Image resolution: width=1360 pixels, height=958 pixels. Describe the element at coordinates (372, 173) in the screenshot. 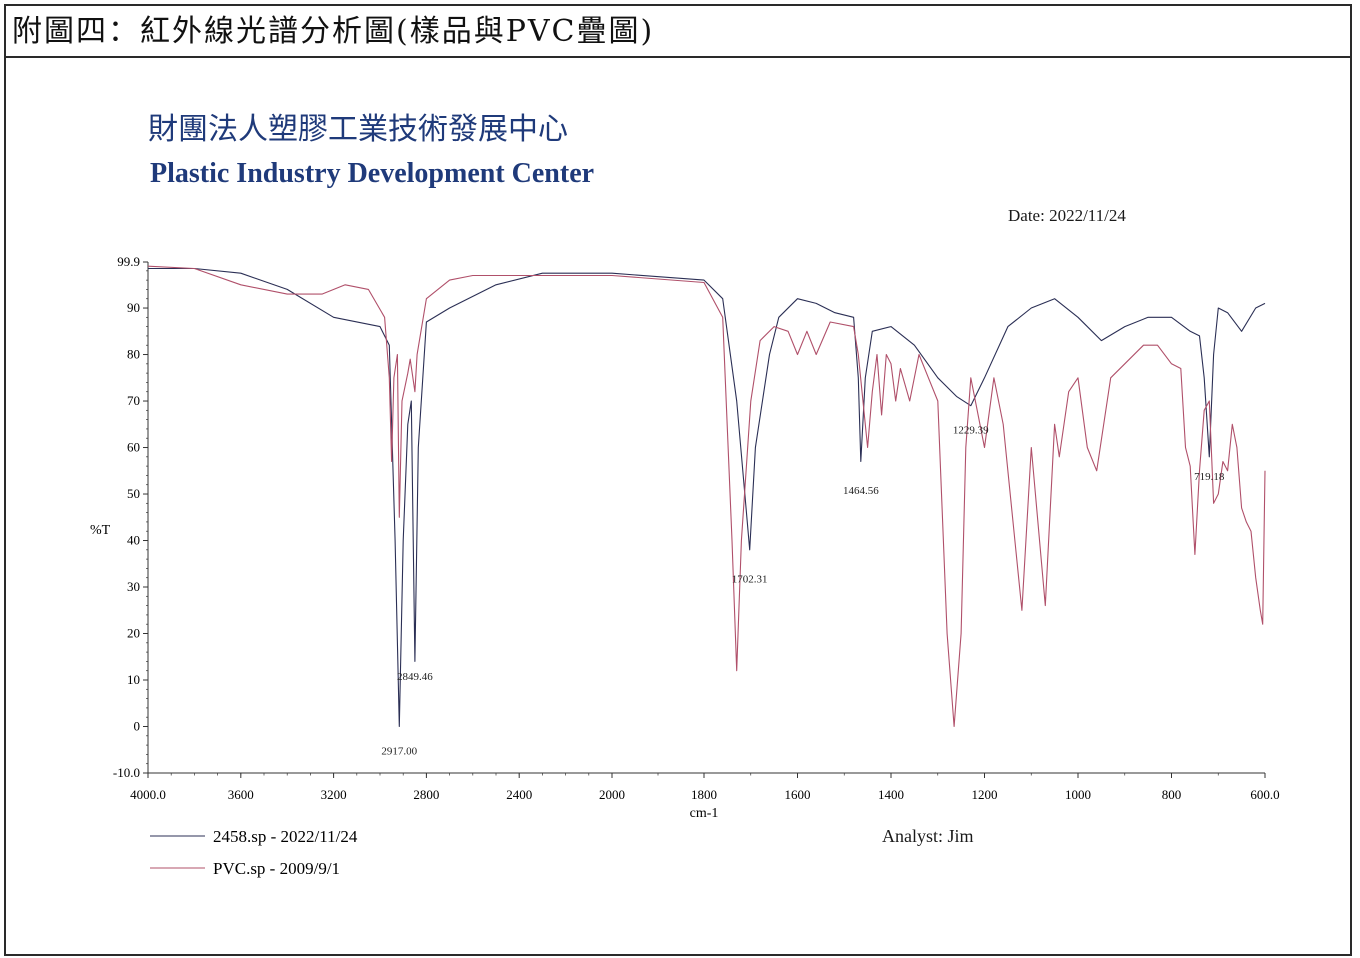

I see `organization-name-english: Plastic Industry Development Center` at that location.